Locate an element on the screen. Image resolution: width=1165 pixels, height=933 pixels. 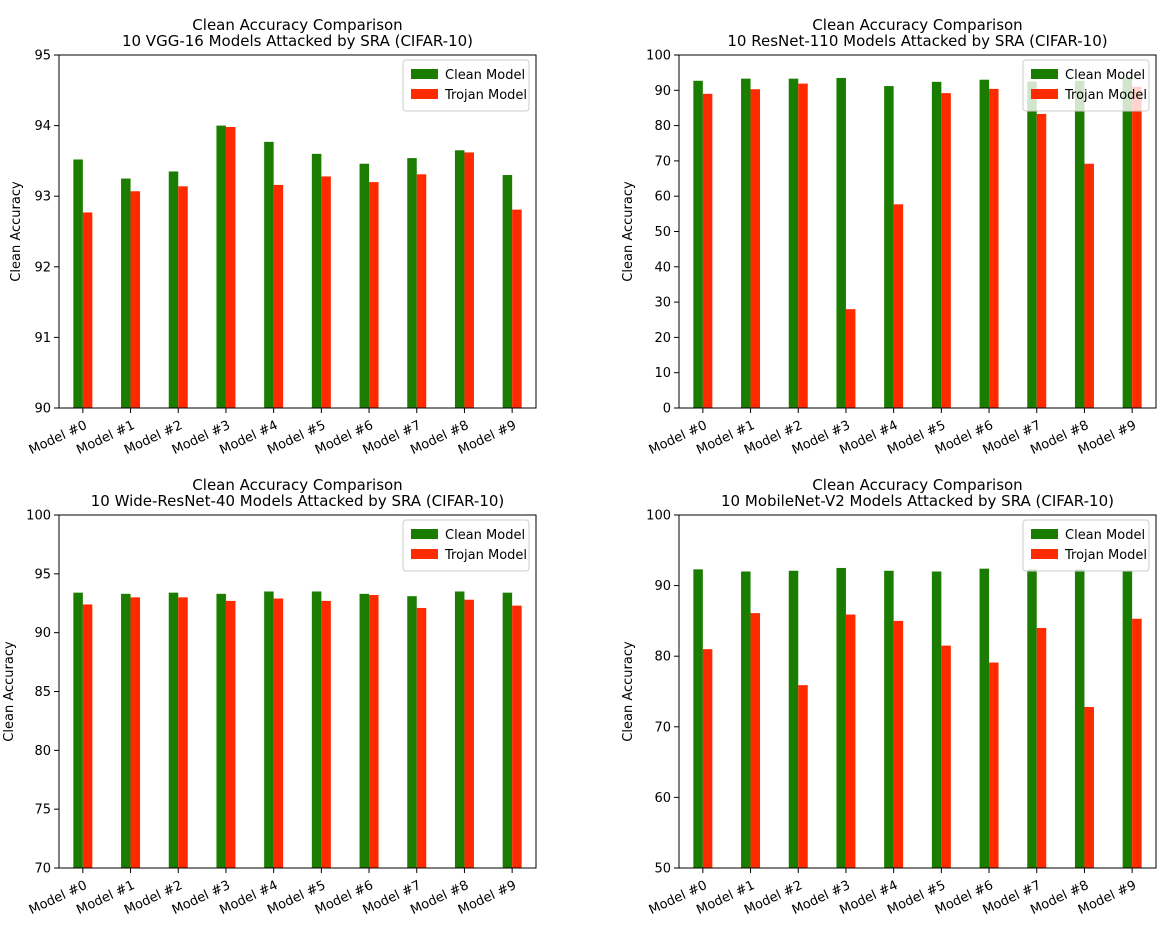
y-tick-label: 30 is located at coordinates (662, 303).